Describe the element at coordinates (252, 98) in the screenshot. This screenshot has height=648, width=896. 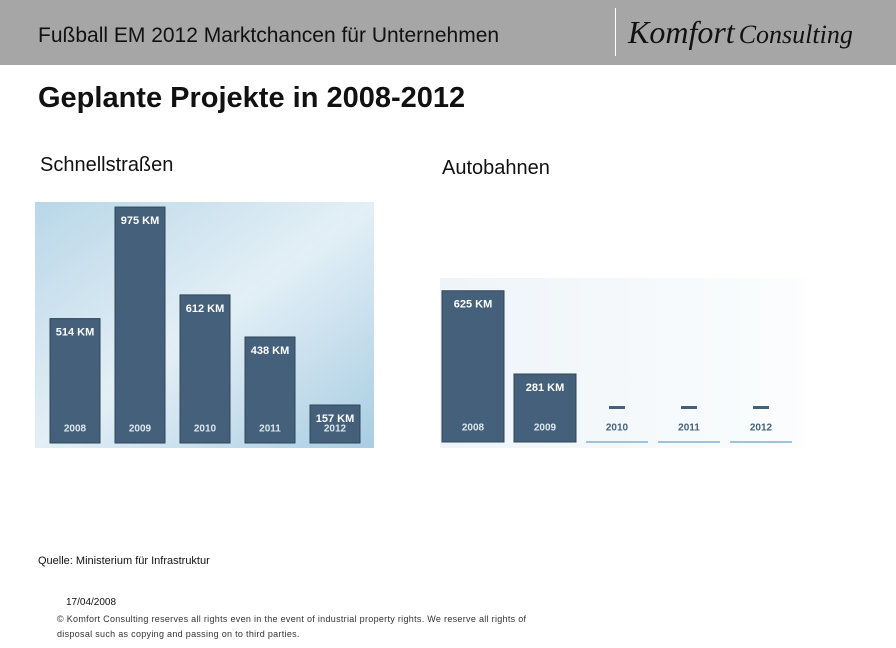
I see `heading: Geplante Projekte in 2008-2012` at that location.